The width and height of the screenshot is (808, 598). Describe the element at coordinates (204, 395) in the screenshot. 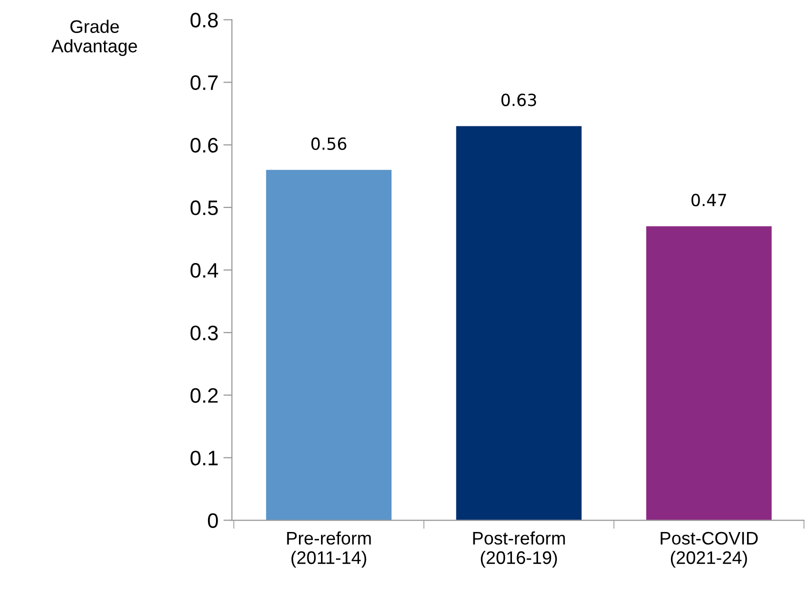

I see `y-tick-label: 0.2` at that location.